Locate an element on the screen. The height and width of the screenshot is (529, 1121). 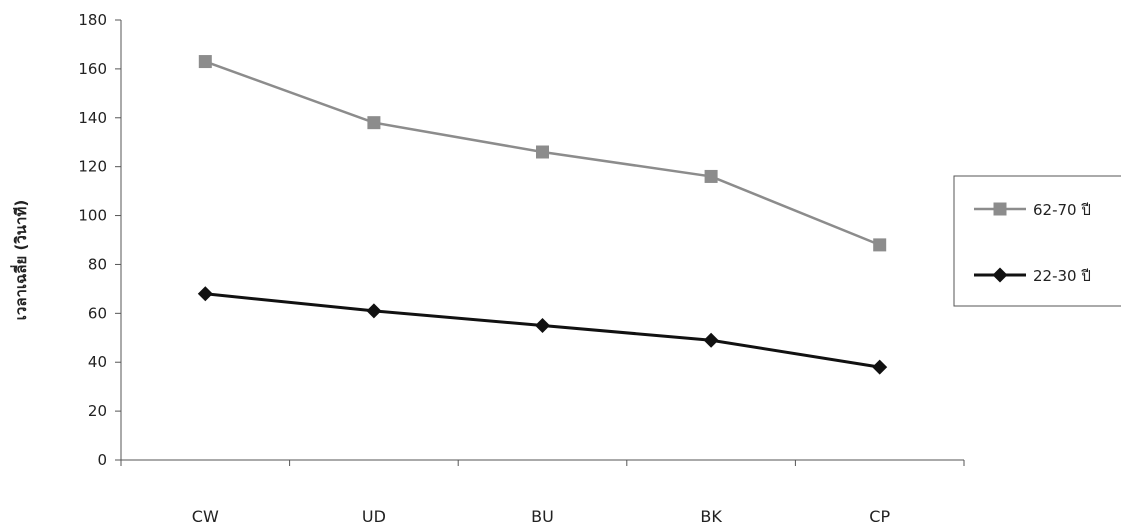
y-axis-ticks: 0 20 40 60 80 100 120 140 160 180 is located at coordinates (99, 240).